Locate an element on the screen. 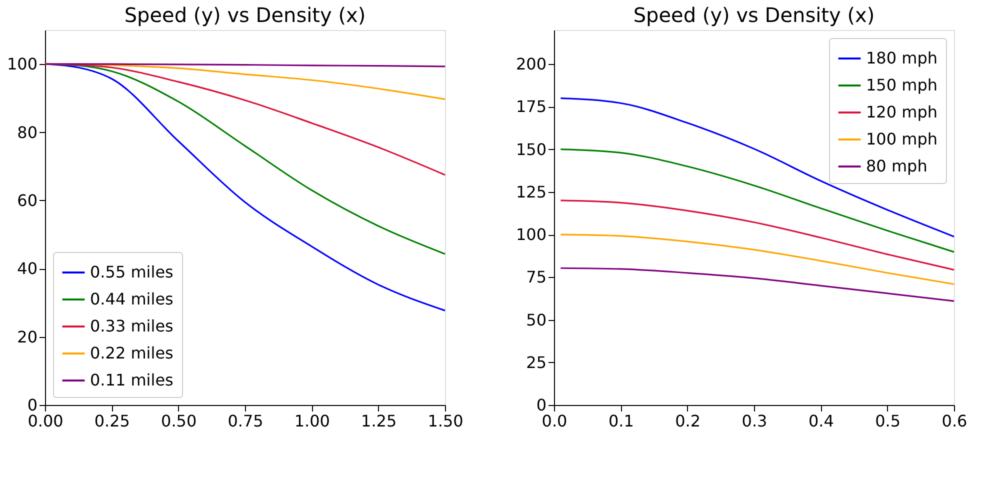 Image resolution: width=999 pixels, height=482 pixels. x-tick-label: 0.25 is located at coordinates (112, 421).